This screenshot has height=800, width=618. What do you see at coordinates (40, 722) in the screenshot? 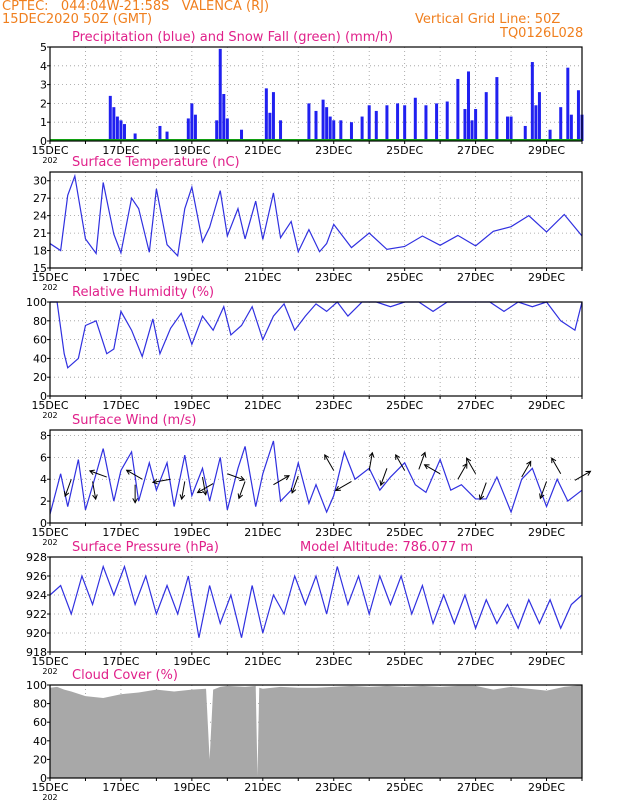
I see `cloud-ytick-label: 60` at bounding box center [40, 722].